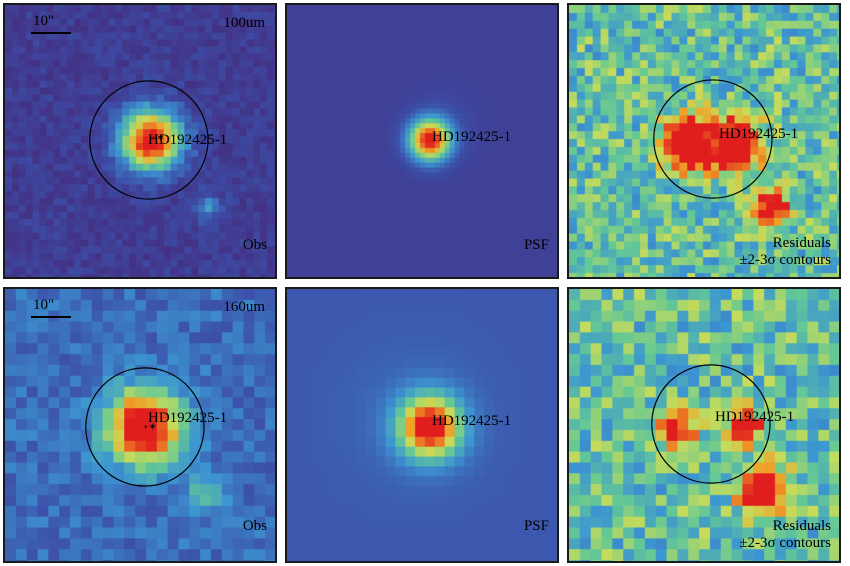 This screenshot has height=566, width=850. I want to click on residuals-100um-overlay, so click(713, 139).